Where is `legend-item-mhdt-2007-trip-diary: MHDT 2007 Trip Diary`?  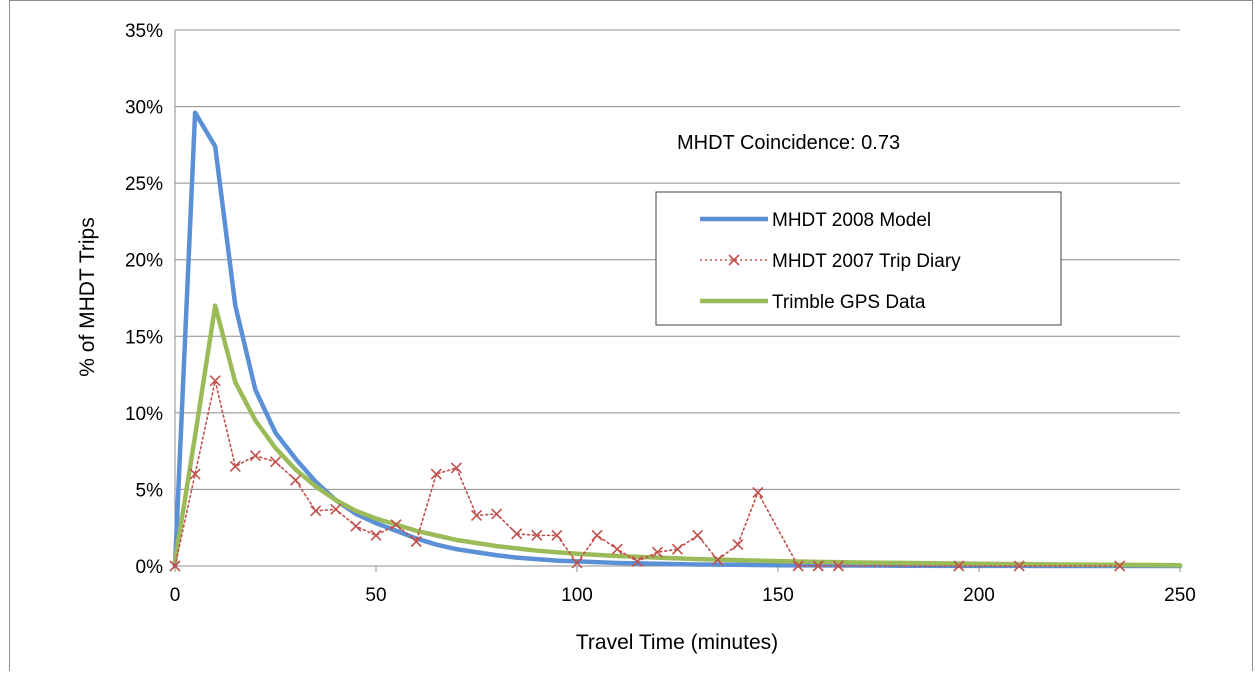 legend-item-mhdt-2007-trip-diary: MHDT 2007 Trip Diary is located at coordinates (830, 261).